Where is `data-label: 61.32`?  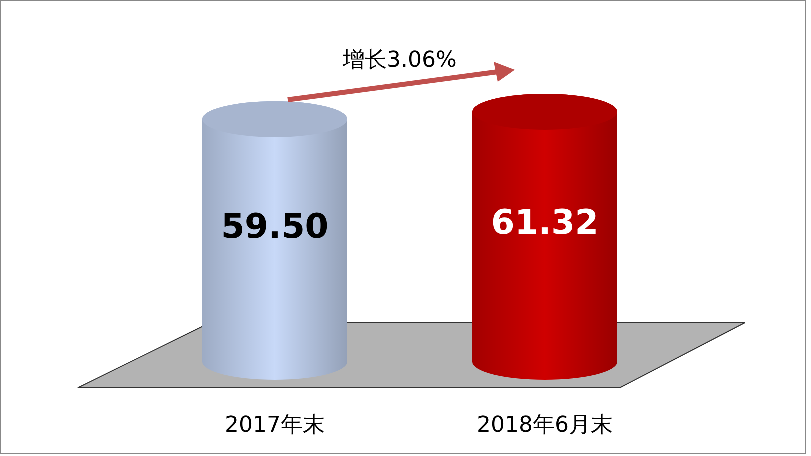 data-label: 61.32 is located at coordinates (545, 222).